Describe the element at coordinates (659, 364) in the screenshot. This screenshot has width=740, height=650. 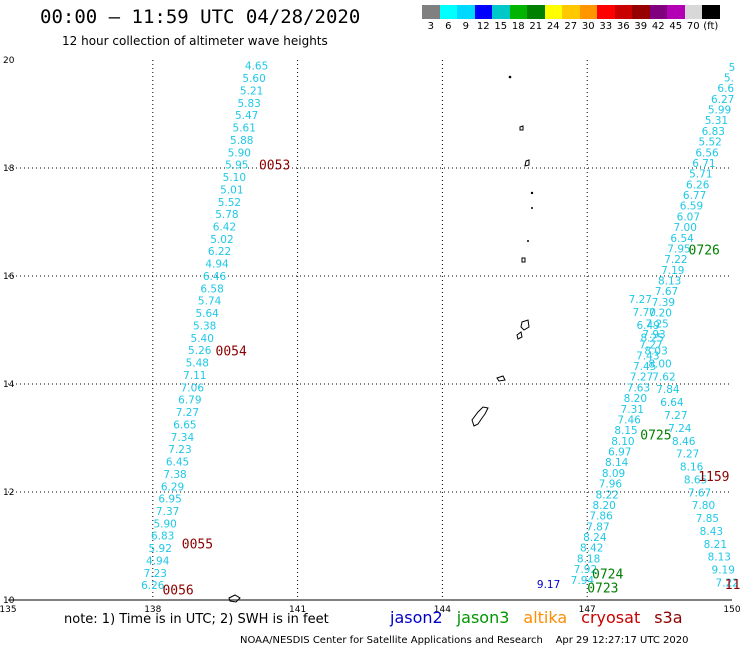
I see `swh-value: 8.00` at that location.